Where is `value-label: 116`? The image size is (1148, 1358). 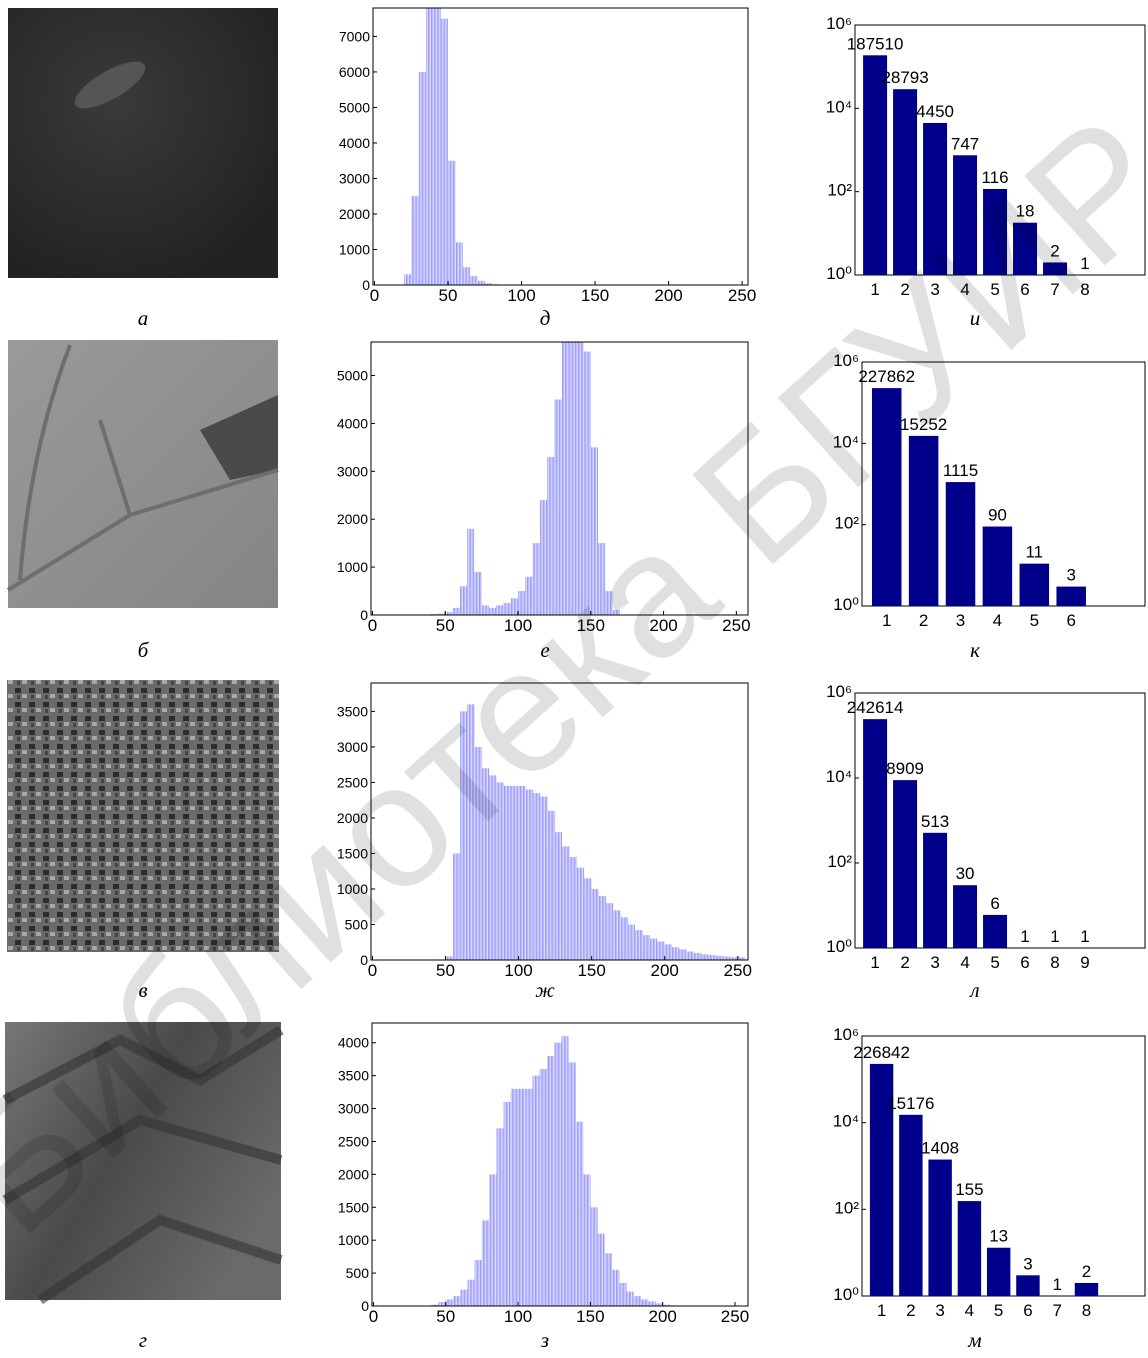
value-label: 116 is located at coordinates (994, 177).